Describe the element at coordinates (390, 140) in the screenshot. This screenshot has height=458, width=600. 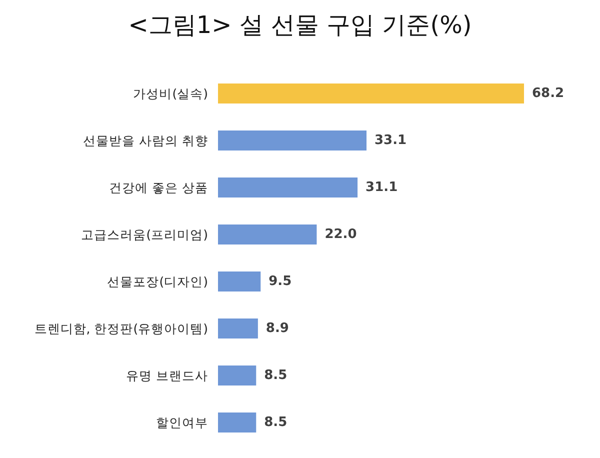
I see `data-label: 33.1` at that location.